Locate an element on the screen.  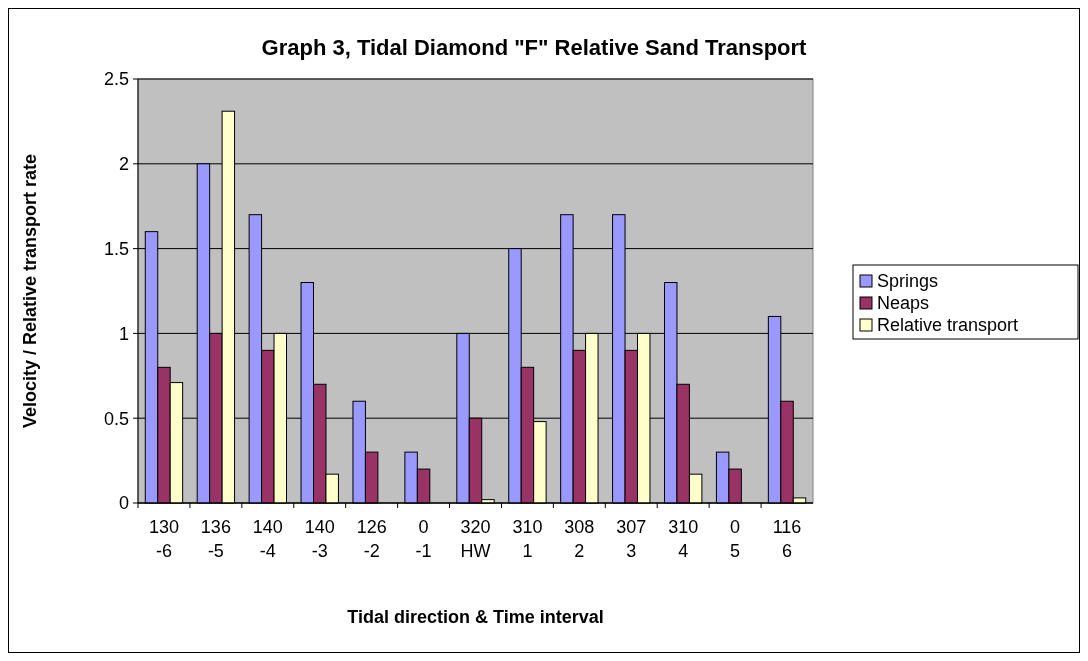
x-tick-label: 130 -6 is located at coordinates (163, 539).